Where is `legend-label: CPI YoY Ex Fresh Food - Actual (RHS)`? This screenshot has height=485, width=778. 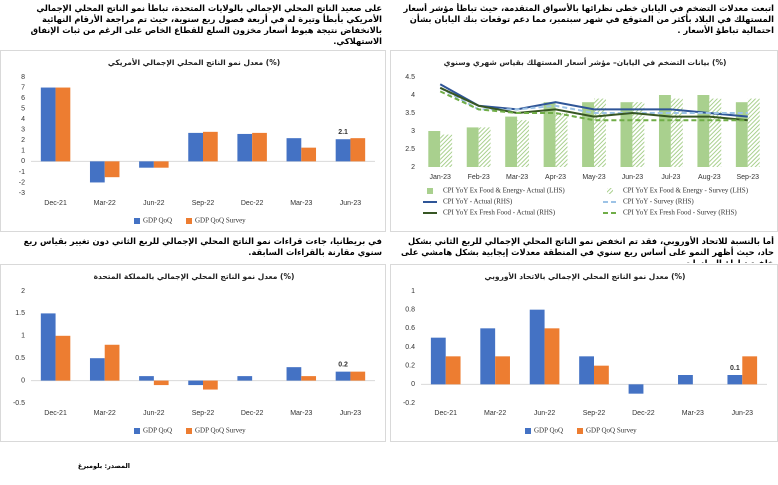 legend-label: CPI YoY Ex Fresh Food - Actual (RHS) is located at coordinates (499, 213).